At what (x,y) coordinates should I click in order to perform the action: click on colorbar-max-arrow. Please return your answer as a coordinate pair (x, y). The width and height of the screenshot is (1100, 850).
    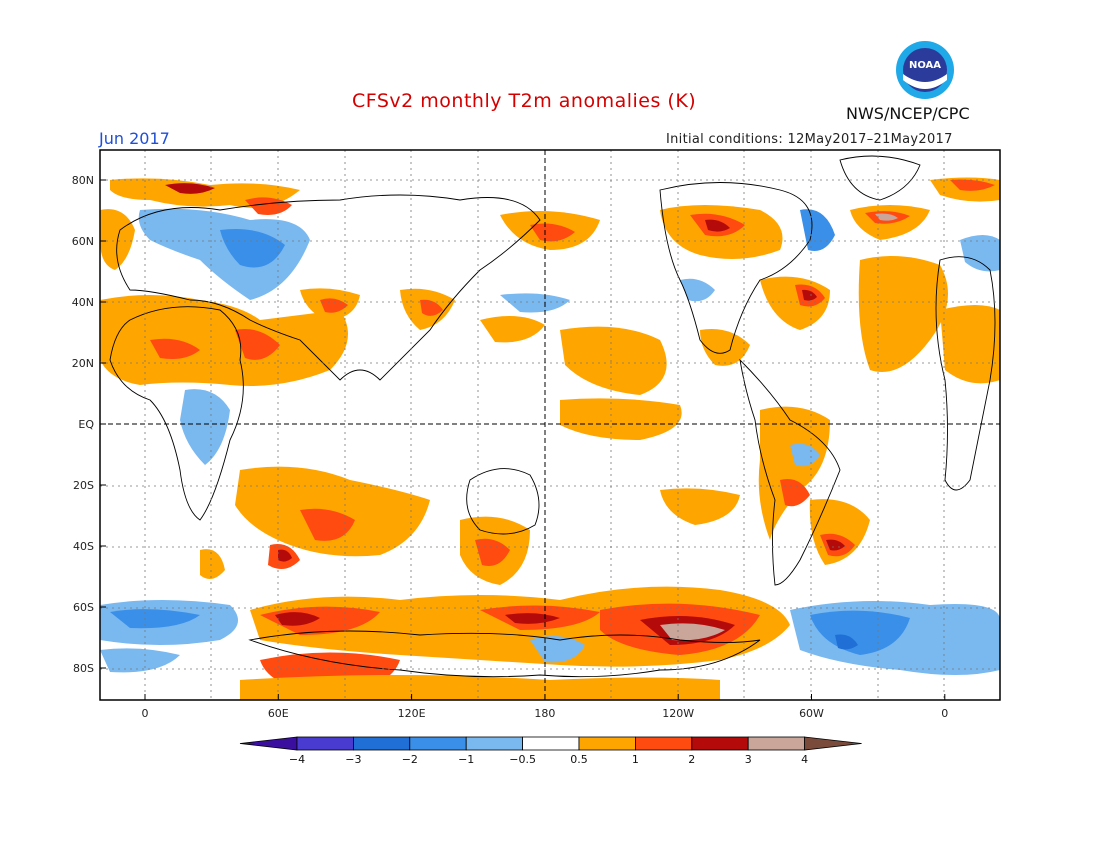
    Looking at the image, I should click on (833, 743).